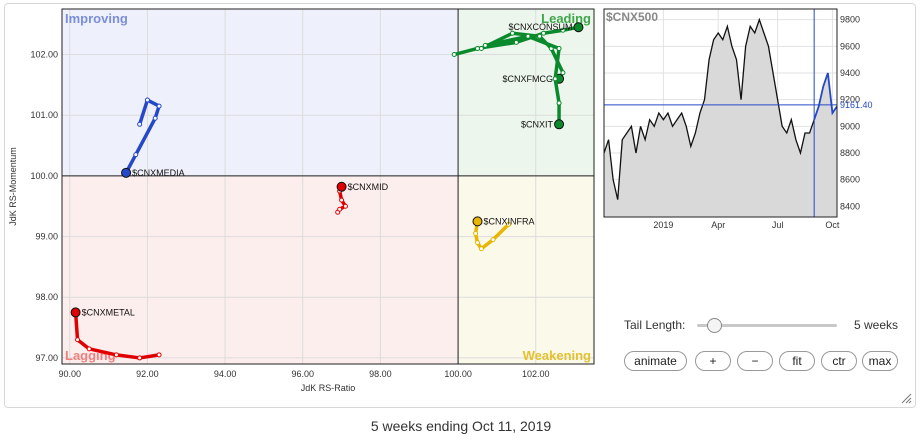 Image resolution: width=922 pixels, height=442 pixels. What do you see at coordinates (225, 374) in the screenshot?
I see `x-tick-label: 94.00` at bounding box center [225, 374].